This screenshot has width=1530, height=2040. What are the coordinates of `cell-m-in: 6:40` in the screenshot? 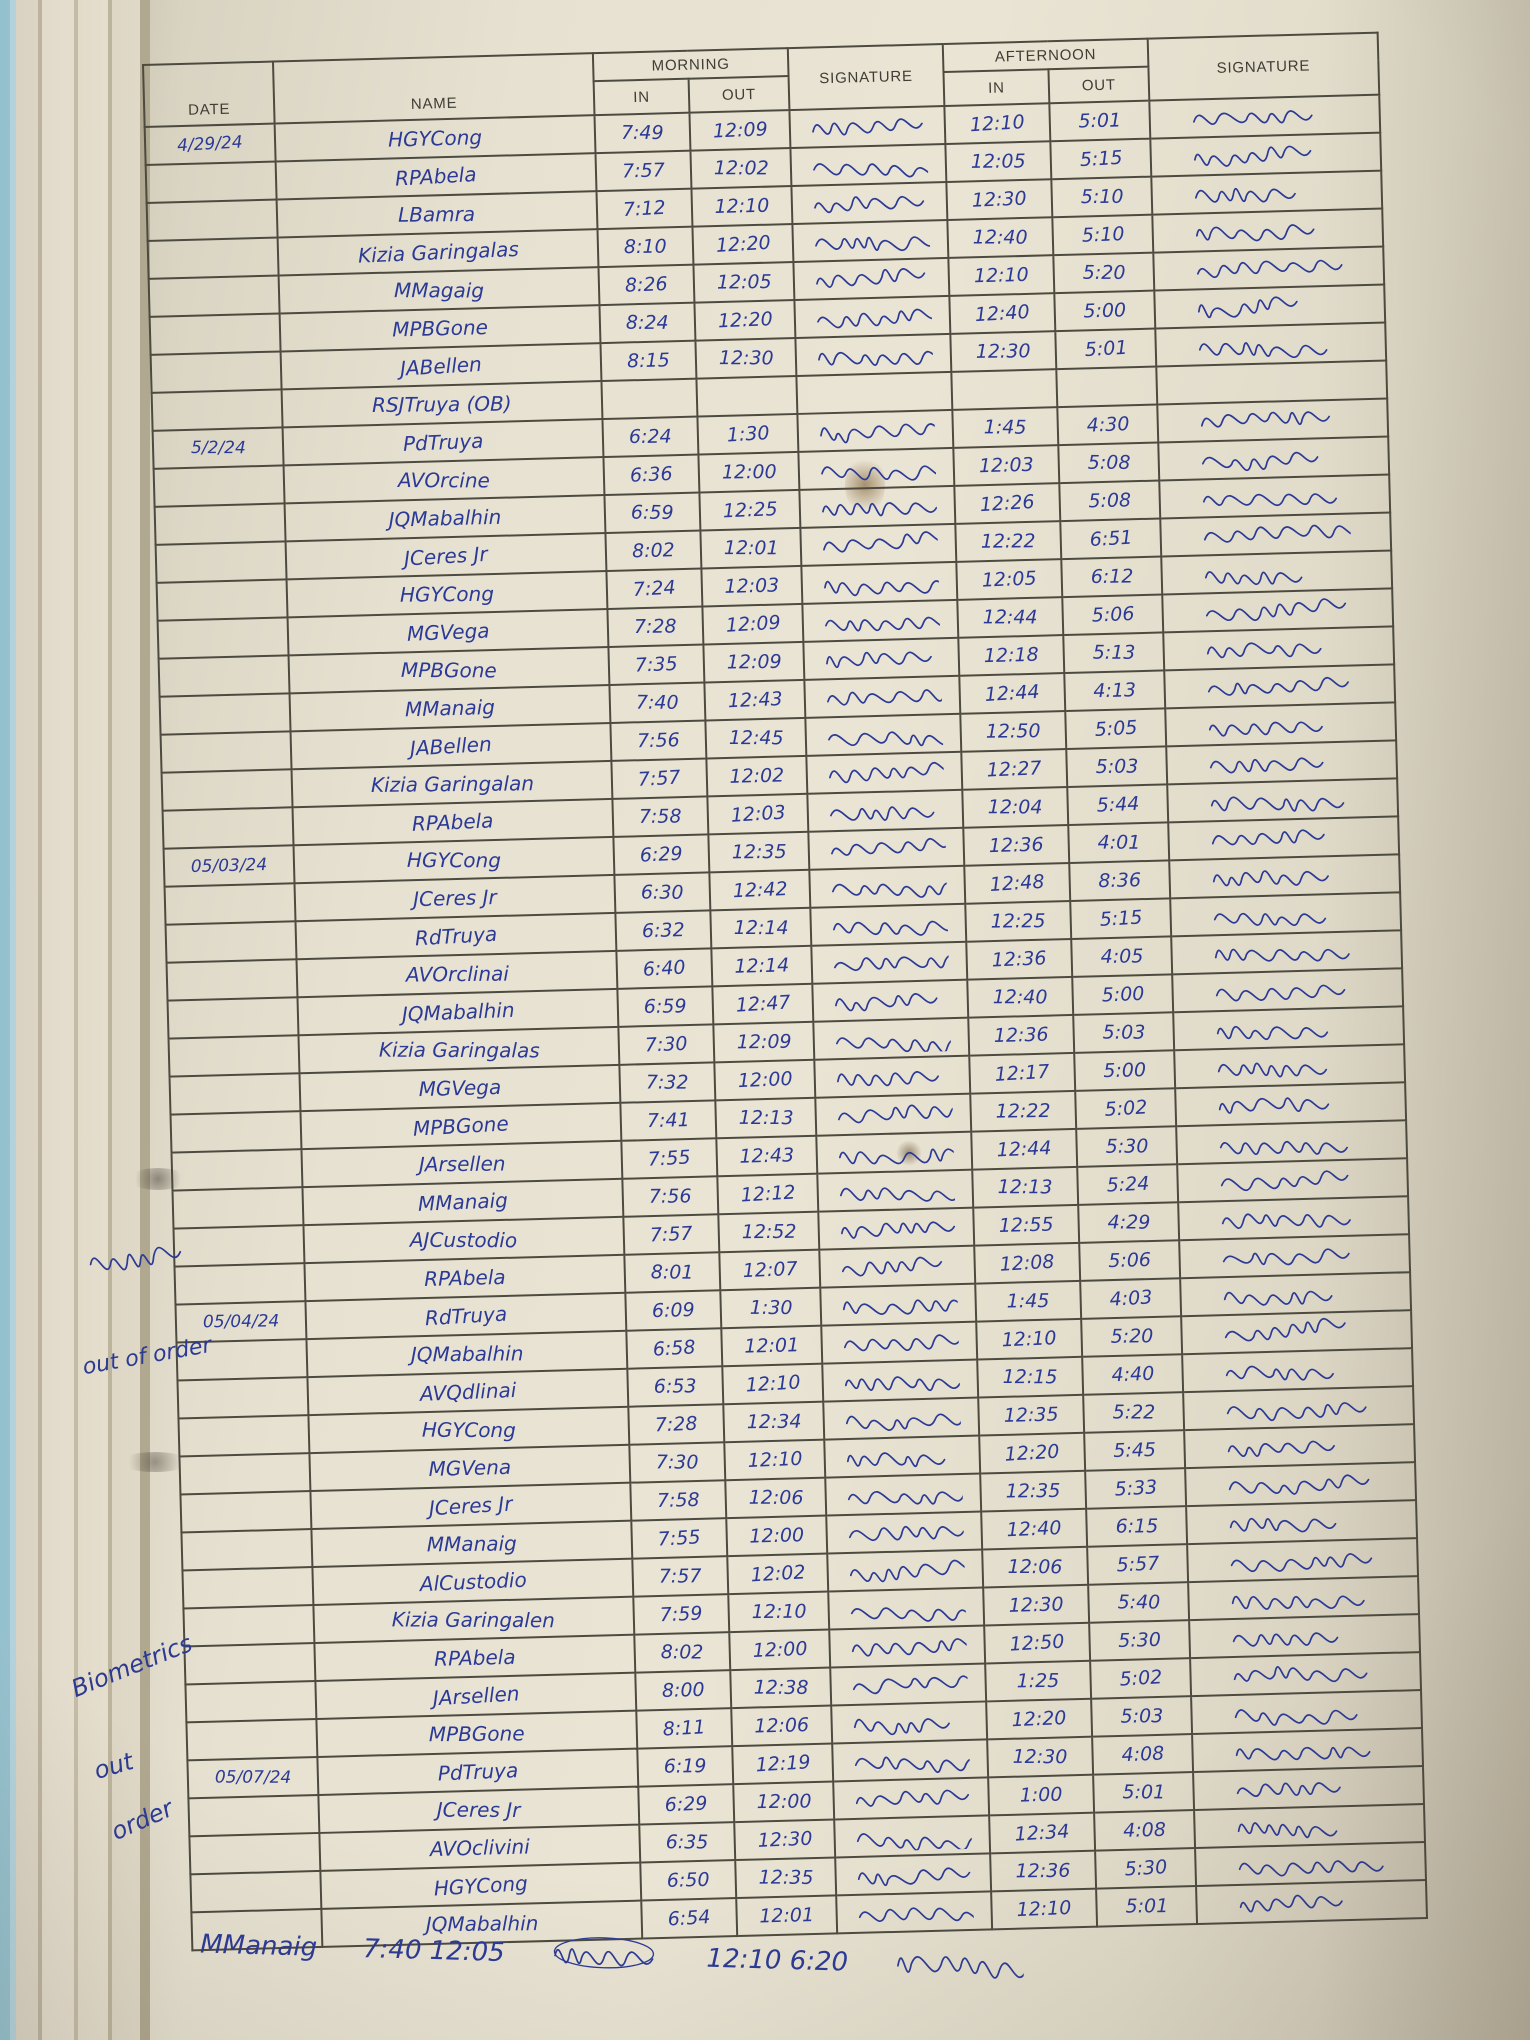 It's located at (664, 968).